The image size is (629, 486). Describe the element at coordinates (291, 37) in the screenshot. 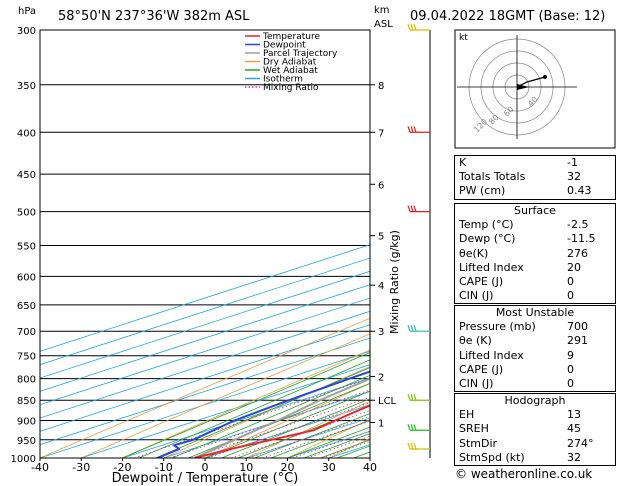

I see `legend-label: Temperature` at that location.